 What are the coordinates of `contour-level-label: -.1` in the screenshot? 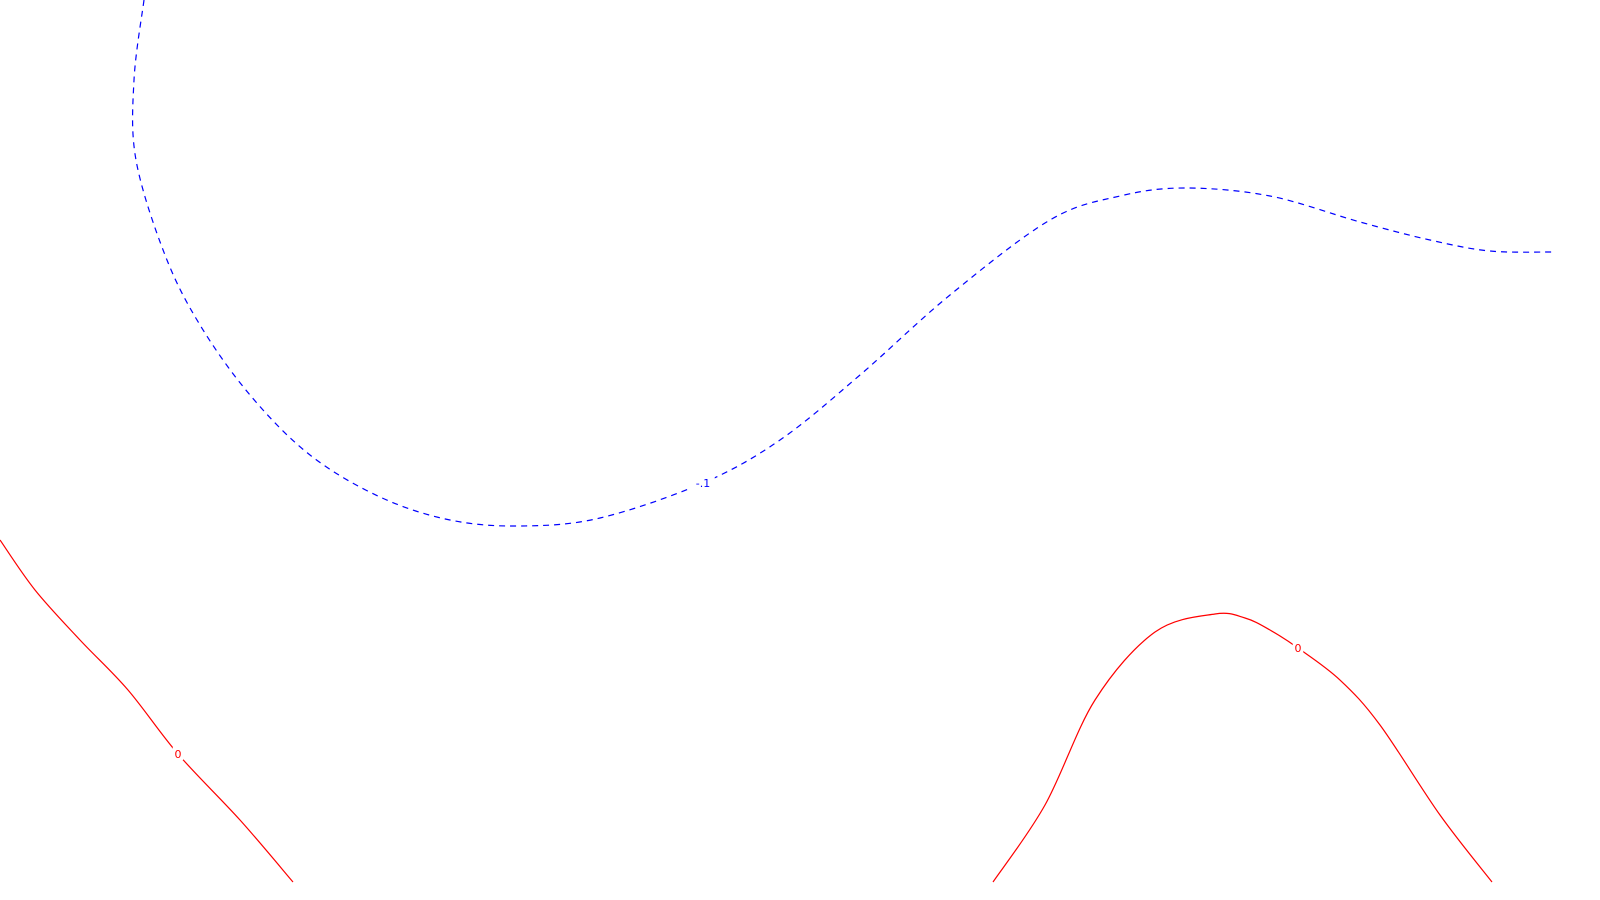 It's located at (703, 483).